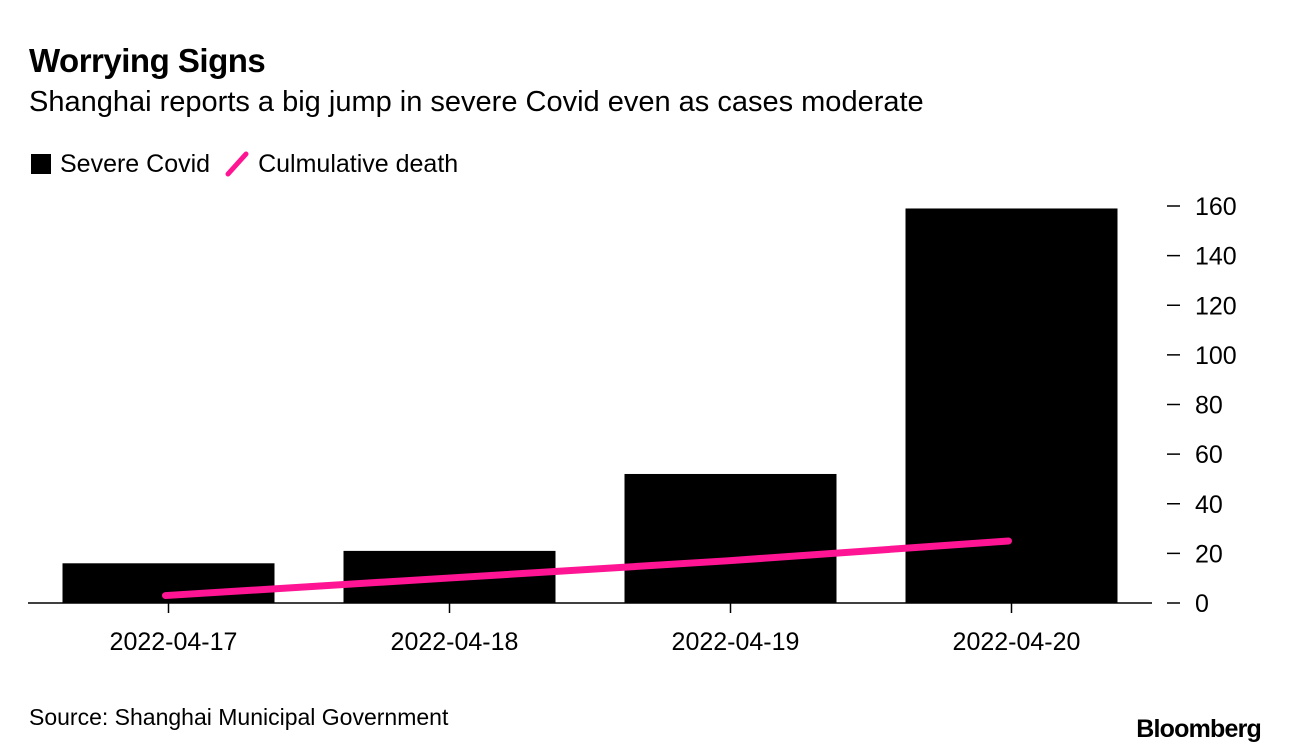  Describe the element at coordinates (1199, 729) in the screenshot. I see `brand-logo: Bloomberg` at that location.